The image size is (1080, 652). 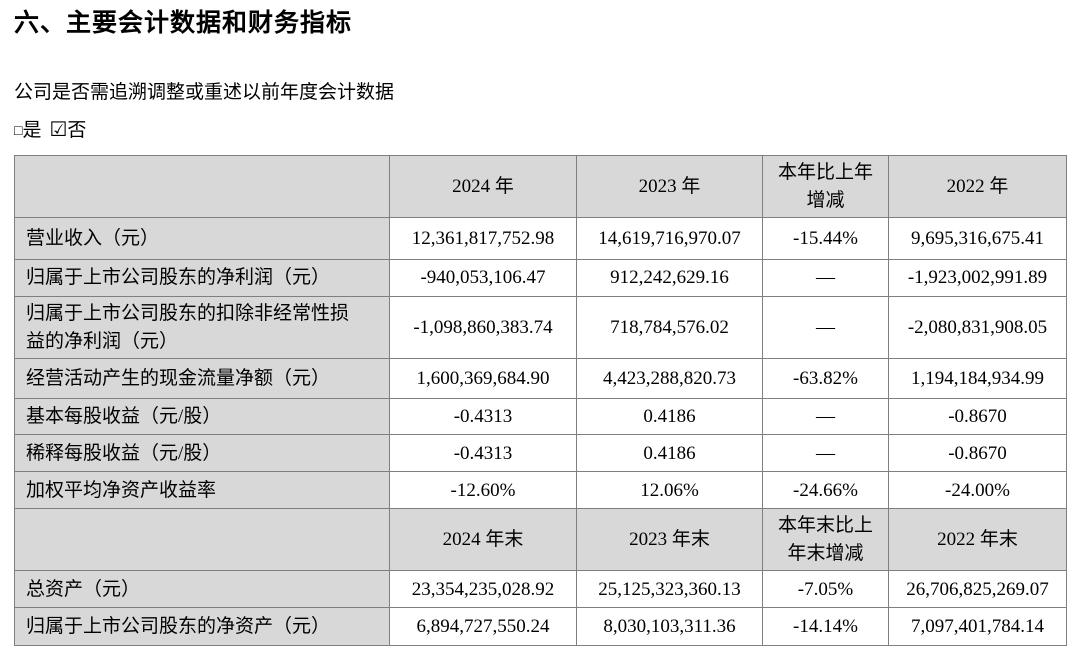 I want to click on cell-value: -15.44%, so click(x=825, y=239).